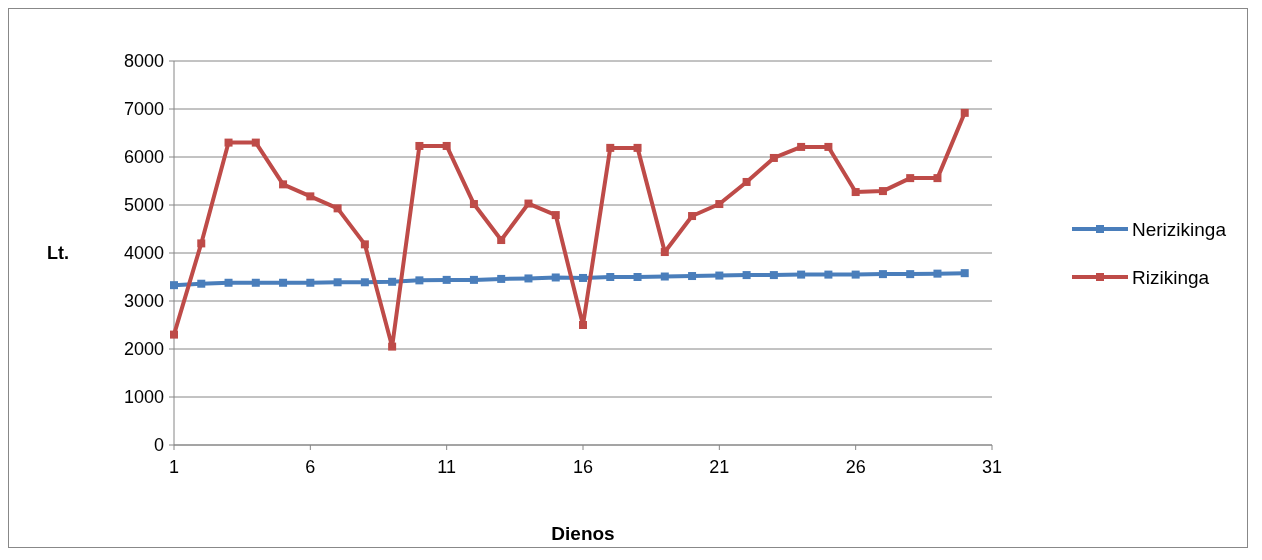  Describe the element at coordinates (310, 467) in the screenshot. I see `x-tick-label: 6` at that location.